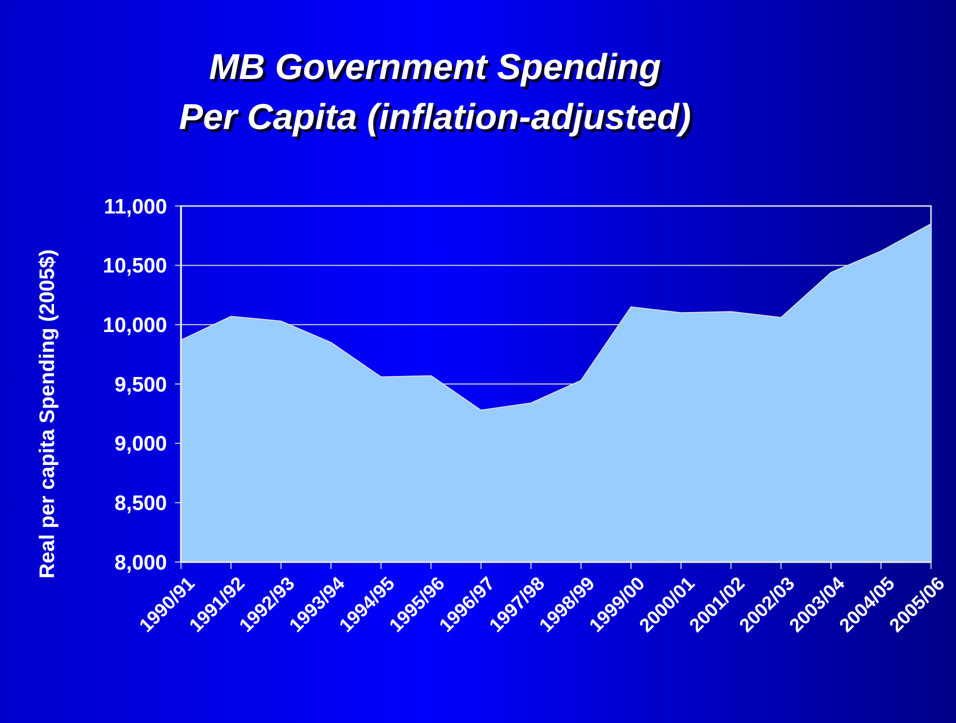 Image resolution: width=956 pixels, height=723 pixels. What do you see at coordinates (438, 93) in the screenshot?
I see `chart-title: MB Government Spending Per Capita (inflation-adjusted)` at bounding box center [438, 93].